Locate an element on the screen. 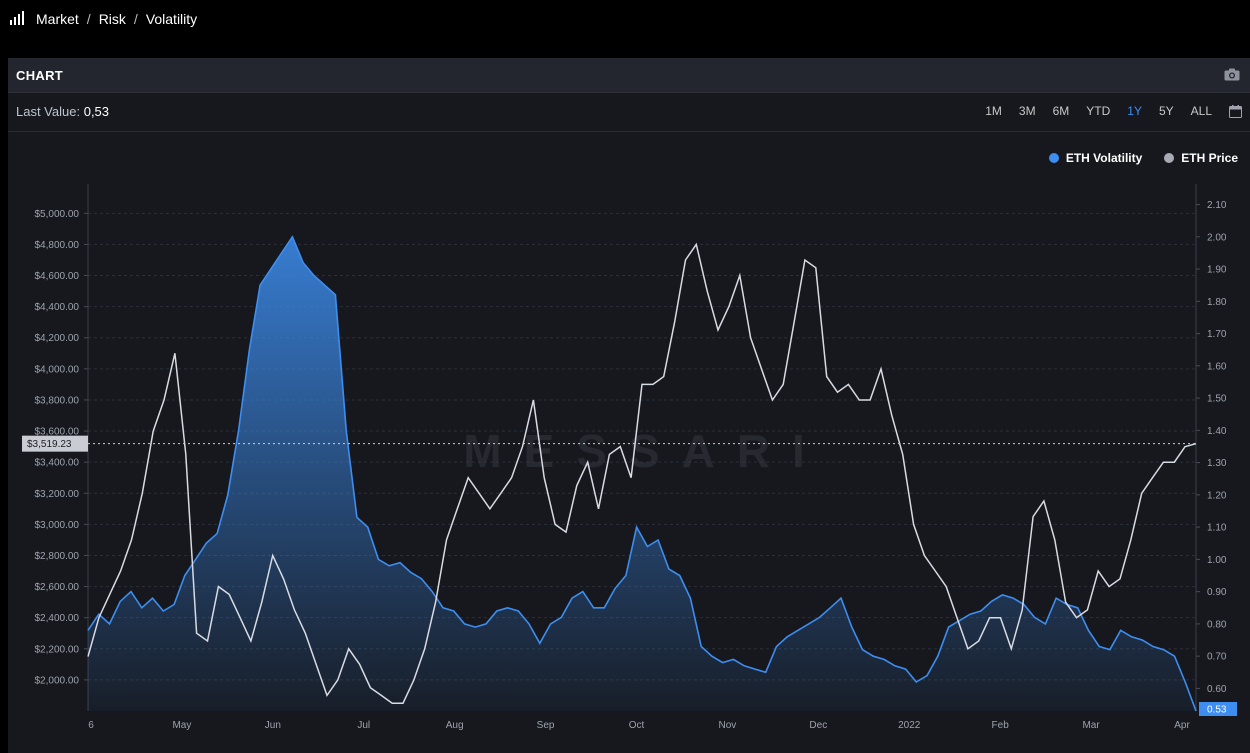 The height and width of the screenshot is (753, 1250). messari-logo-icon is located at coordinates (19, 18).